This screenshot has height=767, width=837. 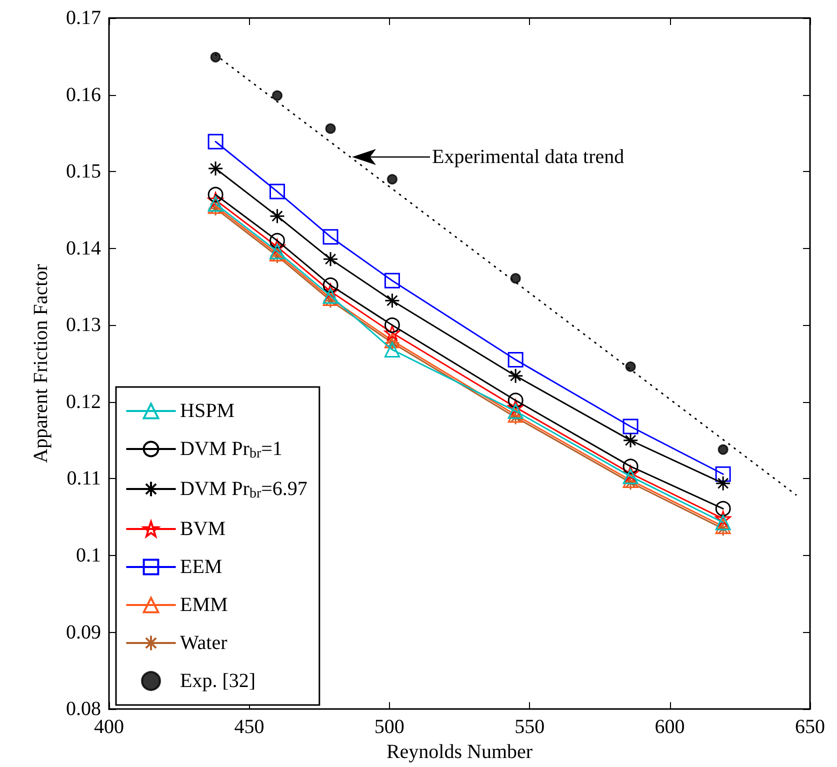 I want to click on legend-label: Water, so click(x=204, y=643).